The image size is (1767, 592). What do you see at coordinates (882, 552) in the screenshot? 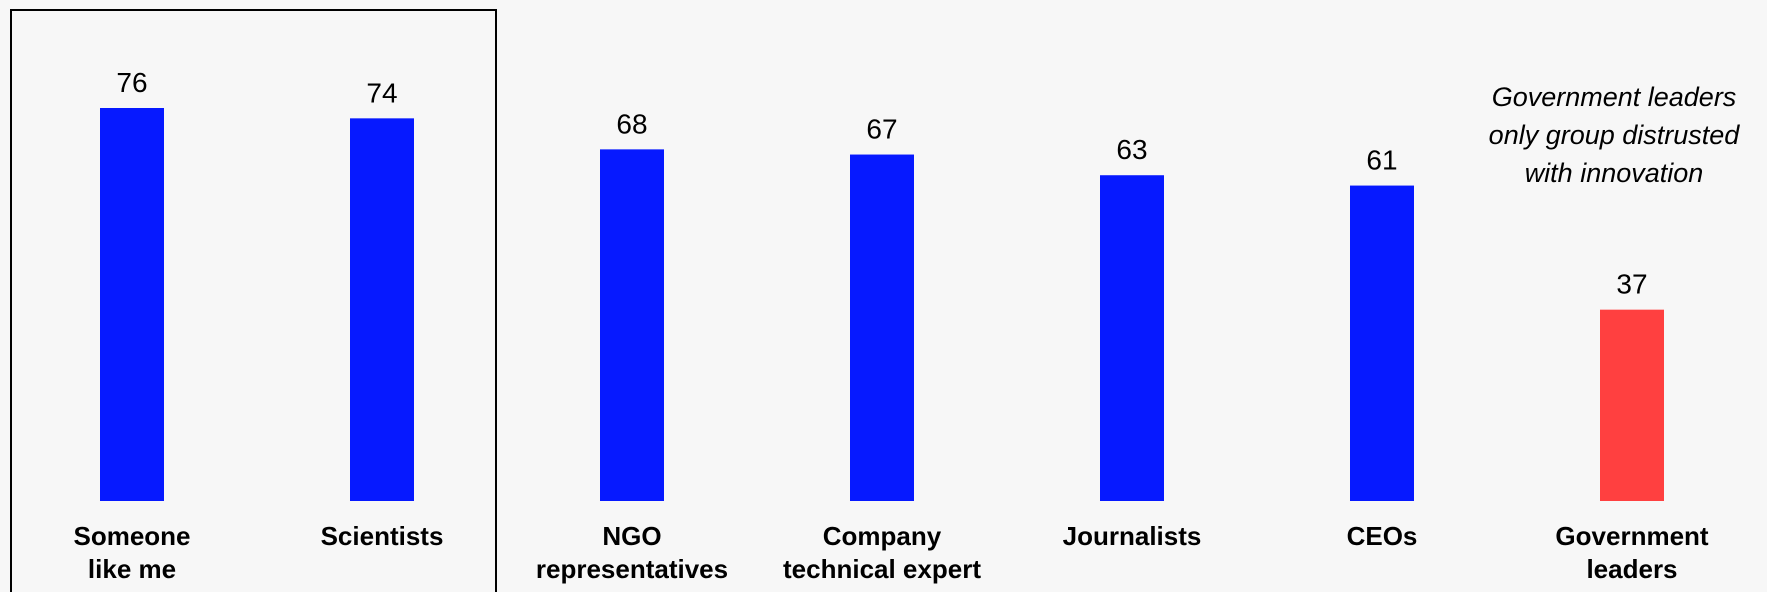
I see `category-label-company-technical-expert: Company technical expert` at bounding box center [882, 552].